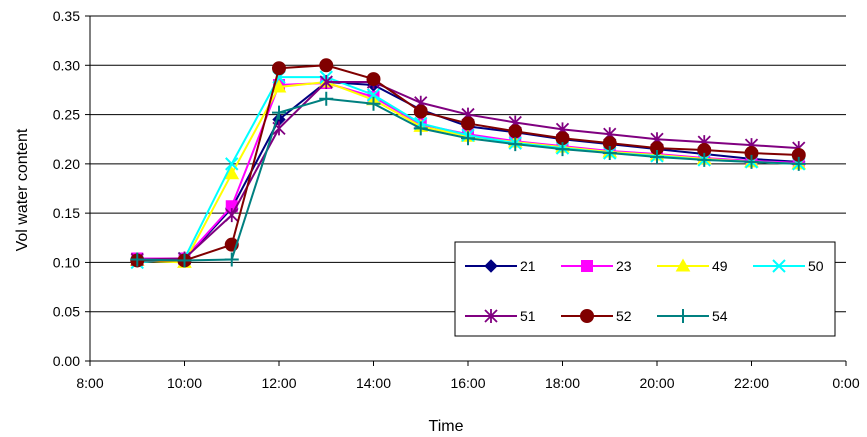 This screenshot has height=437, width=867. Describe the element at coordinates (66, 65) in the screenshot. I see `y-tick-label: 0.30` at that location.